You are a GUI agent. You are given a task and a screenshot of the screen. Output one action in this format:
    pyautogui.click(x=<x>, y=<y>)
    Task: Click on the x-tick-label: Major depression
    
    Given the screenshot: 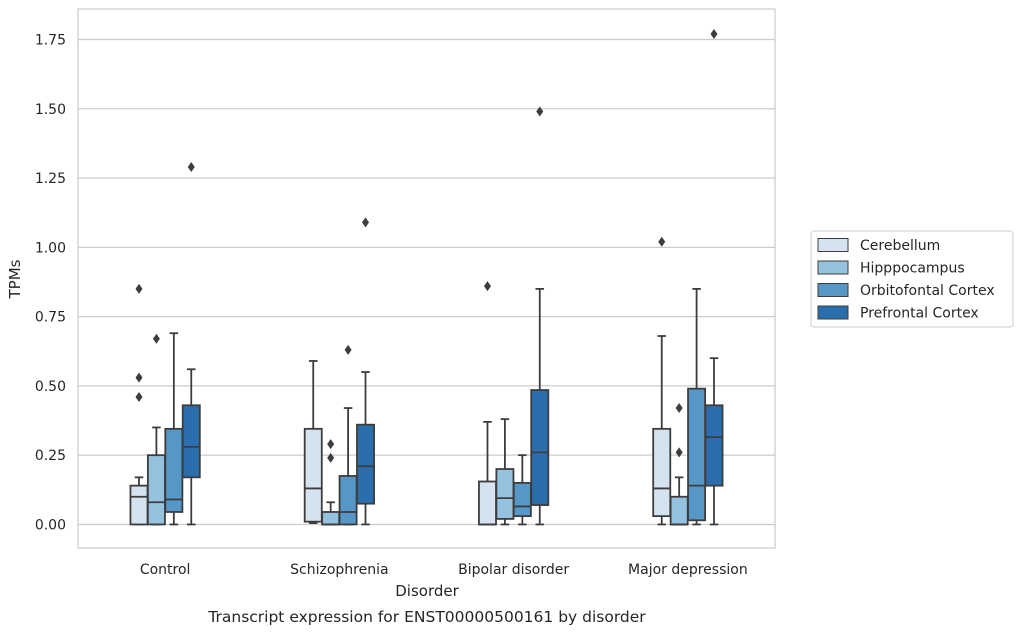 What is the action you would take?
    pyautogui.click(x=688, y=570)
    